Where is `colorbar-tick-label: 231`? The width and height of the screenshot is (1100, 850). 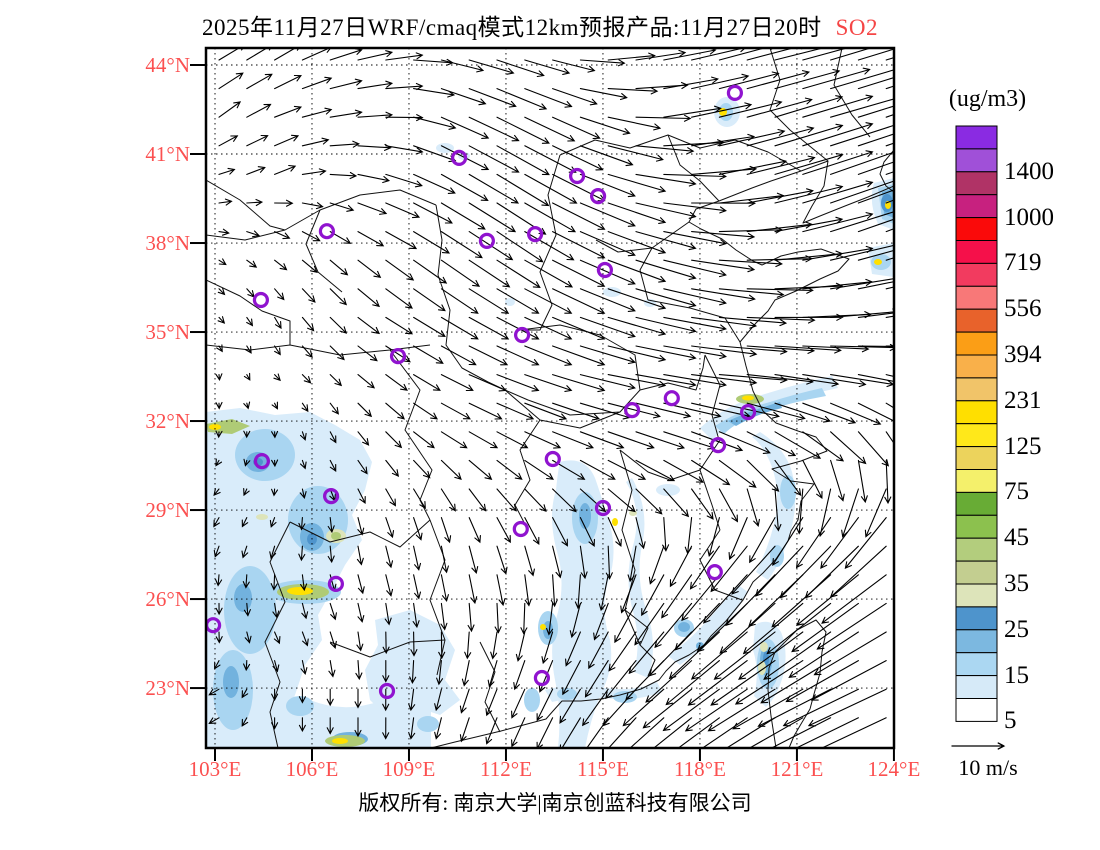
colorbar-tick-label: 231 is located at coordinates (1023, 400).